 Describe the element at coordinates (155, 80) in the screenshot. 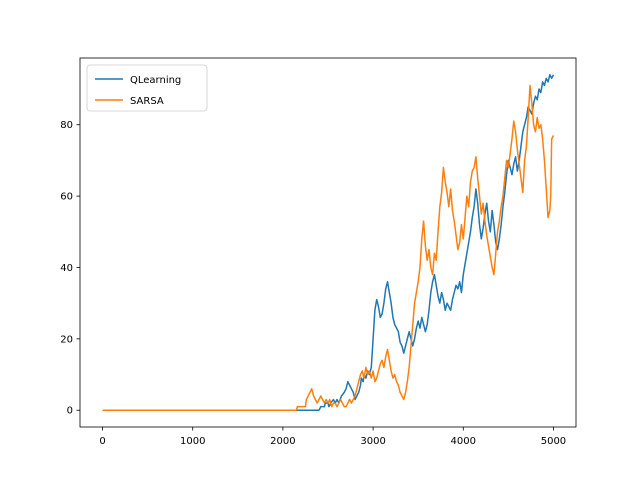

I see `legend-label-qlearning: QLearning` at that location.